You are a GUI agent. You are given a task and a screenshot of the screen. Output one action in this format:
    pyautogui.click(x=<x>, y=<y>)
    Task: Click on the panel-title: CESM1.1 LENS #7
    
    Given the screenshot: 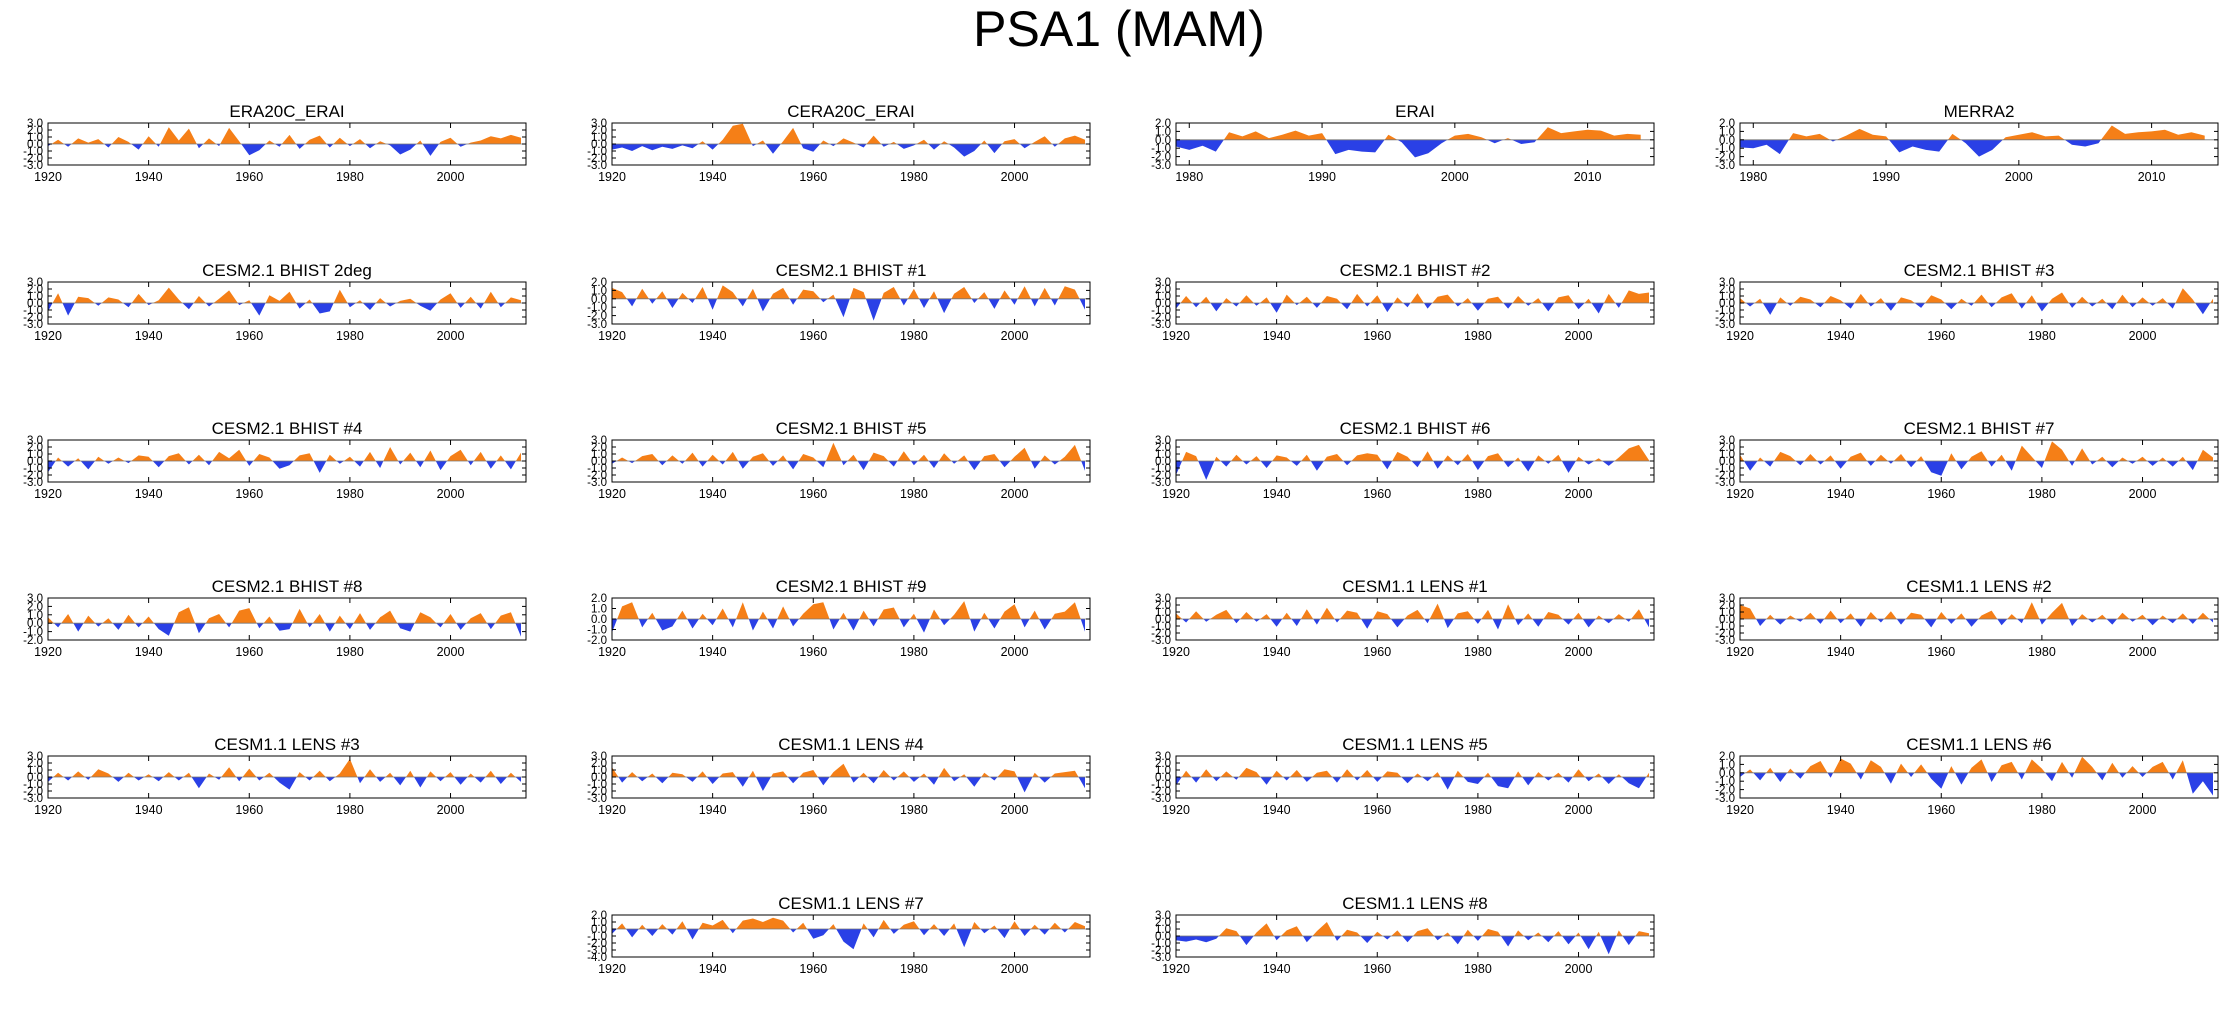 What is the action you would take?
    pyautogui.click(x=851, y=903)
    